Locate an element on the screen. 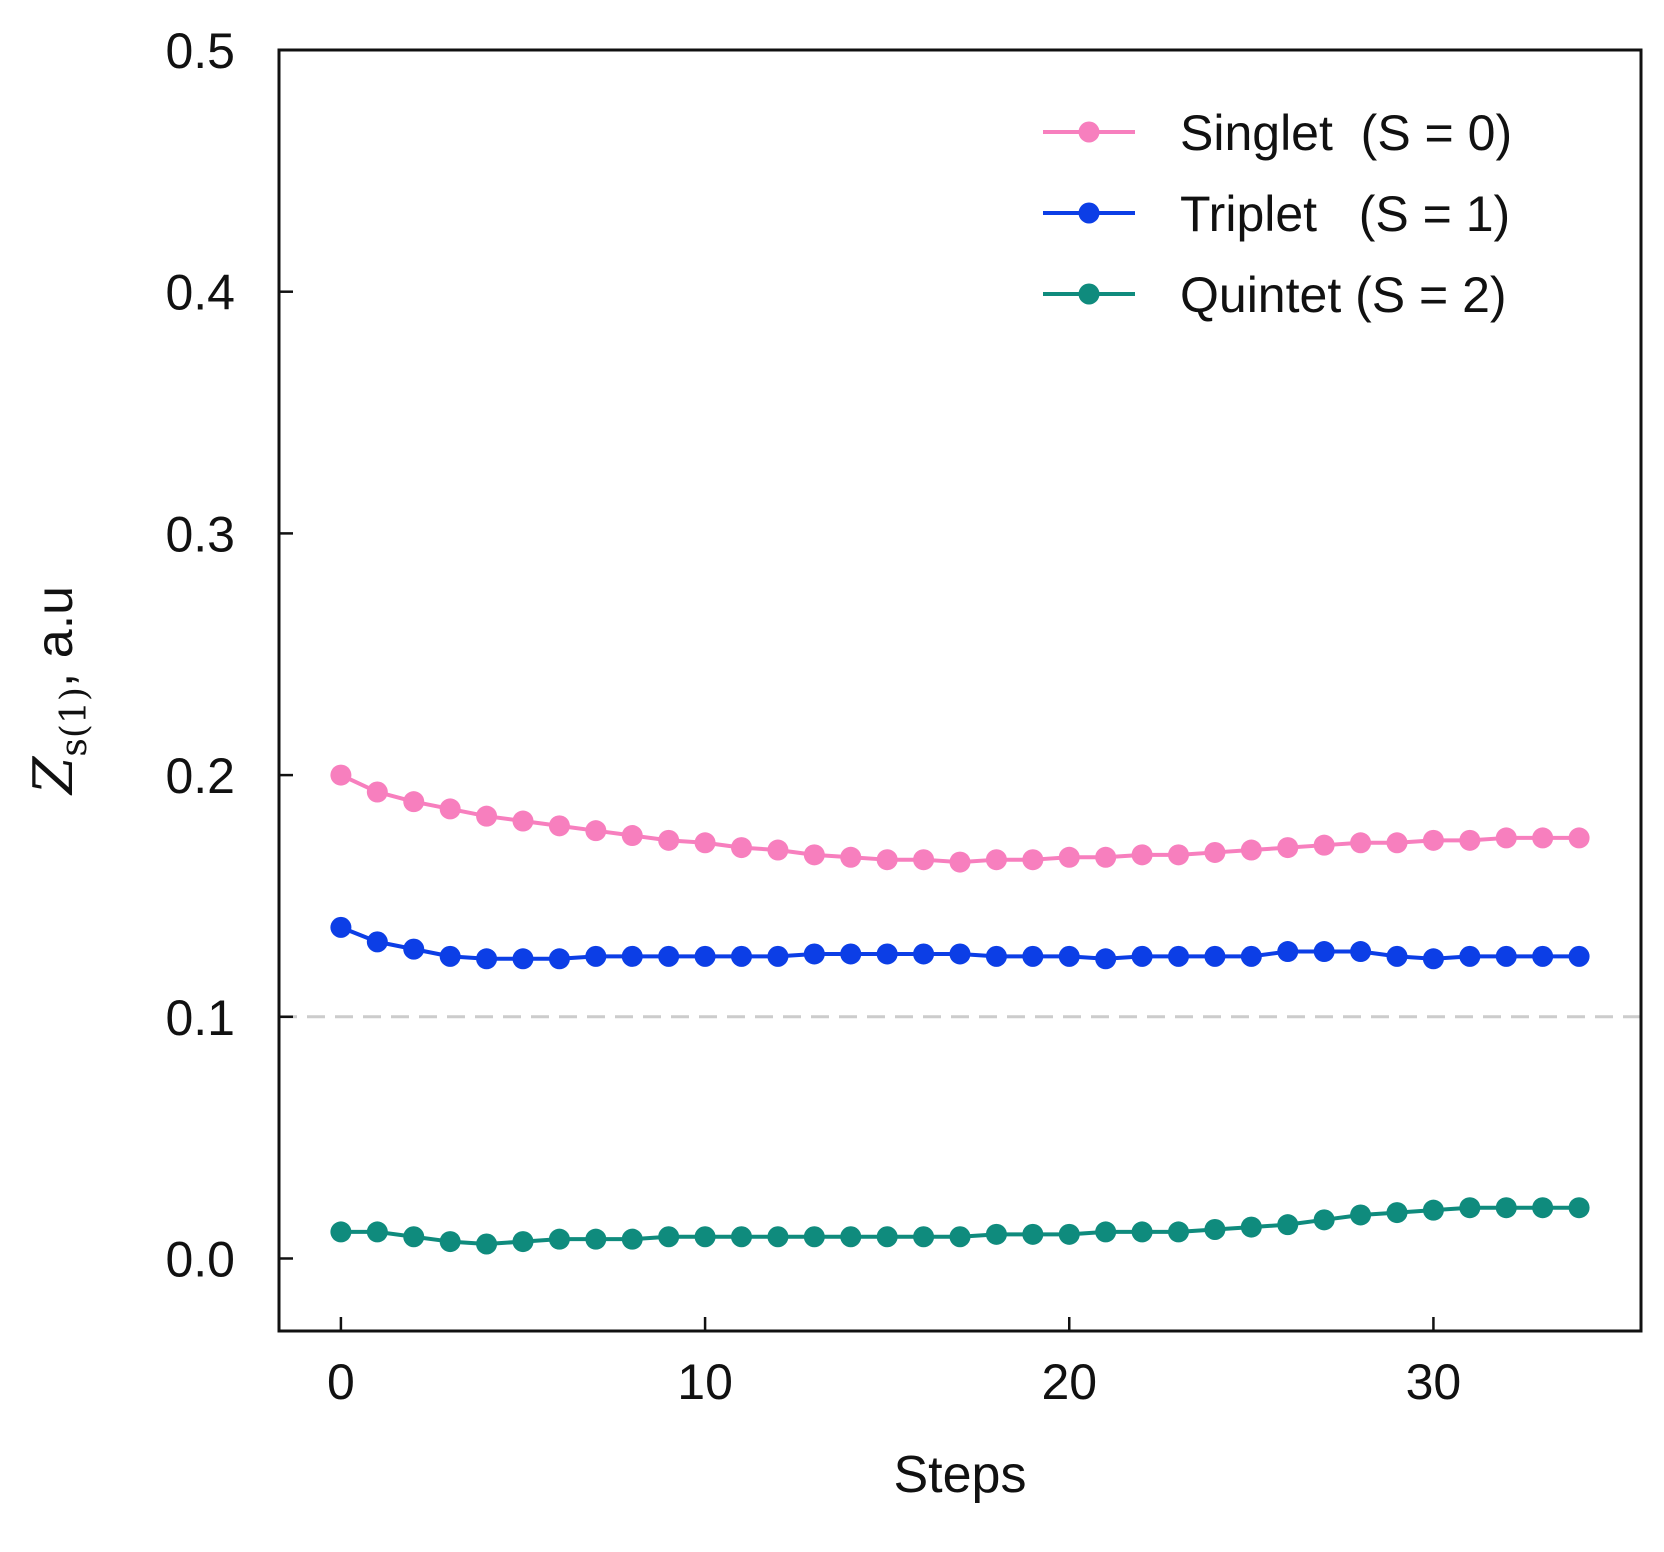 Image resolution: width=1664 pixels, height=1552 pixels. legend-label: Quintet (S = 2) is located at coordinates (1343, 295).